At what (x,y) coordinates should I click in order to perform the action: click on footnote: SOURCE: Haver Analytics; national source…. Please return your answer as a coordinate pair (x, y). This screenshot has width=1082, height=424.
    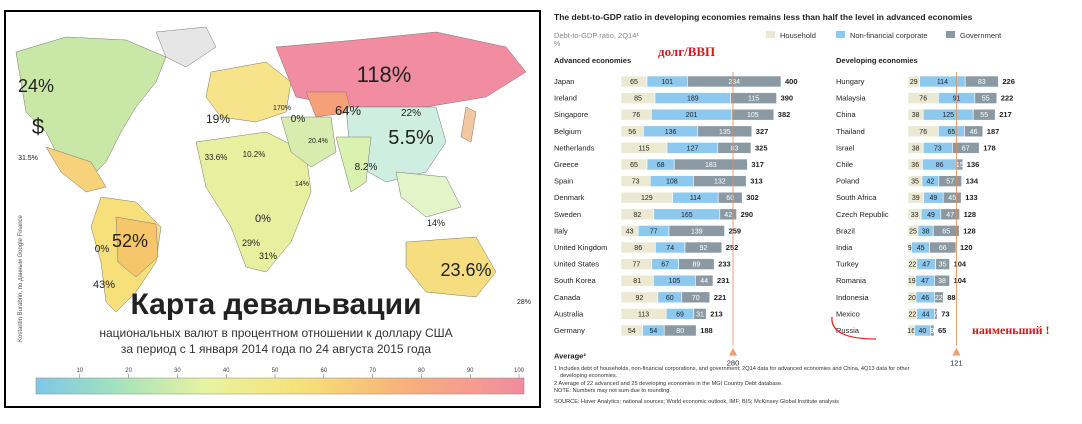
    Looking at the image, I should click on (696, 402).